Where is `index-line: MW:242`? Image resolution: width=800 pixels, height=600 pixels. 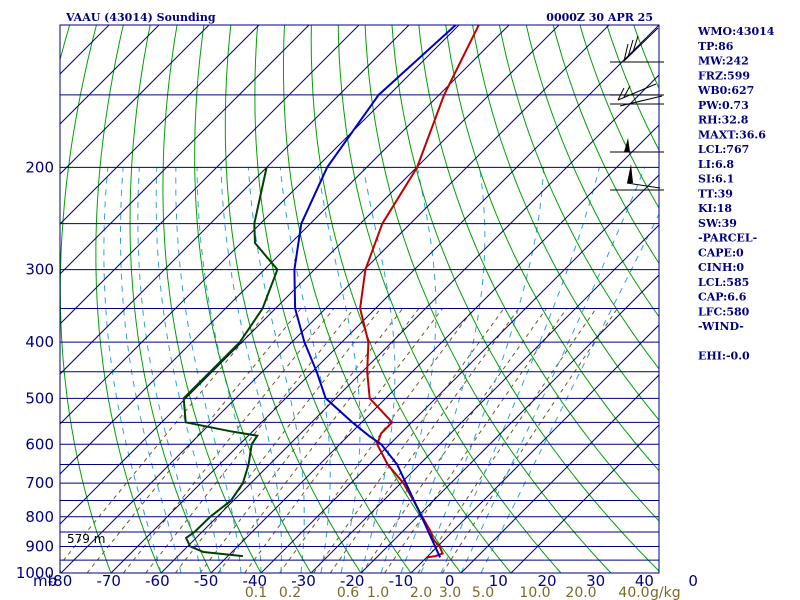
index-line: MW:242 is located at coordinates (723, 61).